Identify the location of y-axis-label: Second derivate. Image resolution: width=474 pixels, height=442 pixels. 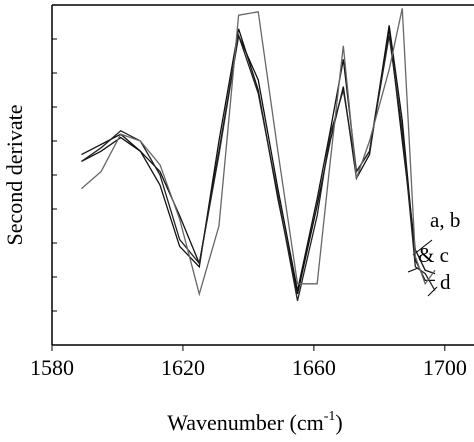
(14, 174).